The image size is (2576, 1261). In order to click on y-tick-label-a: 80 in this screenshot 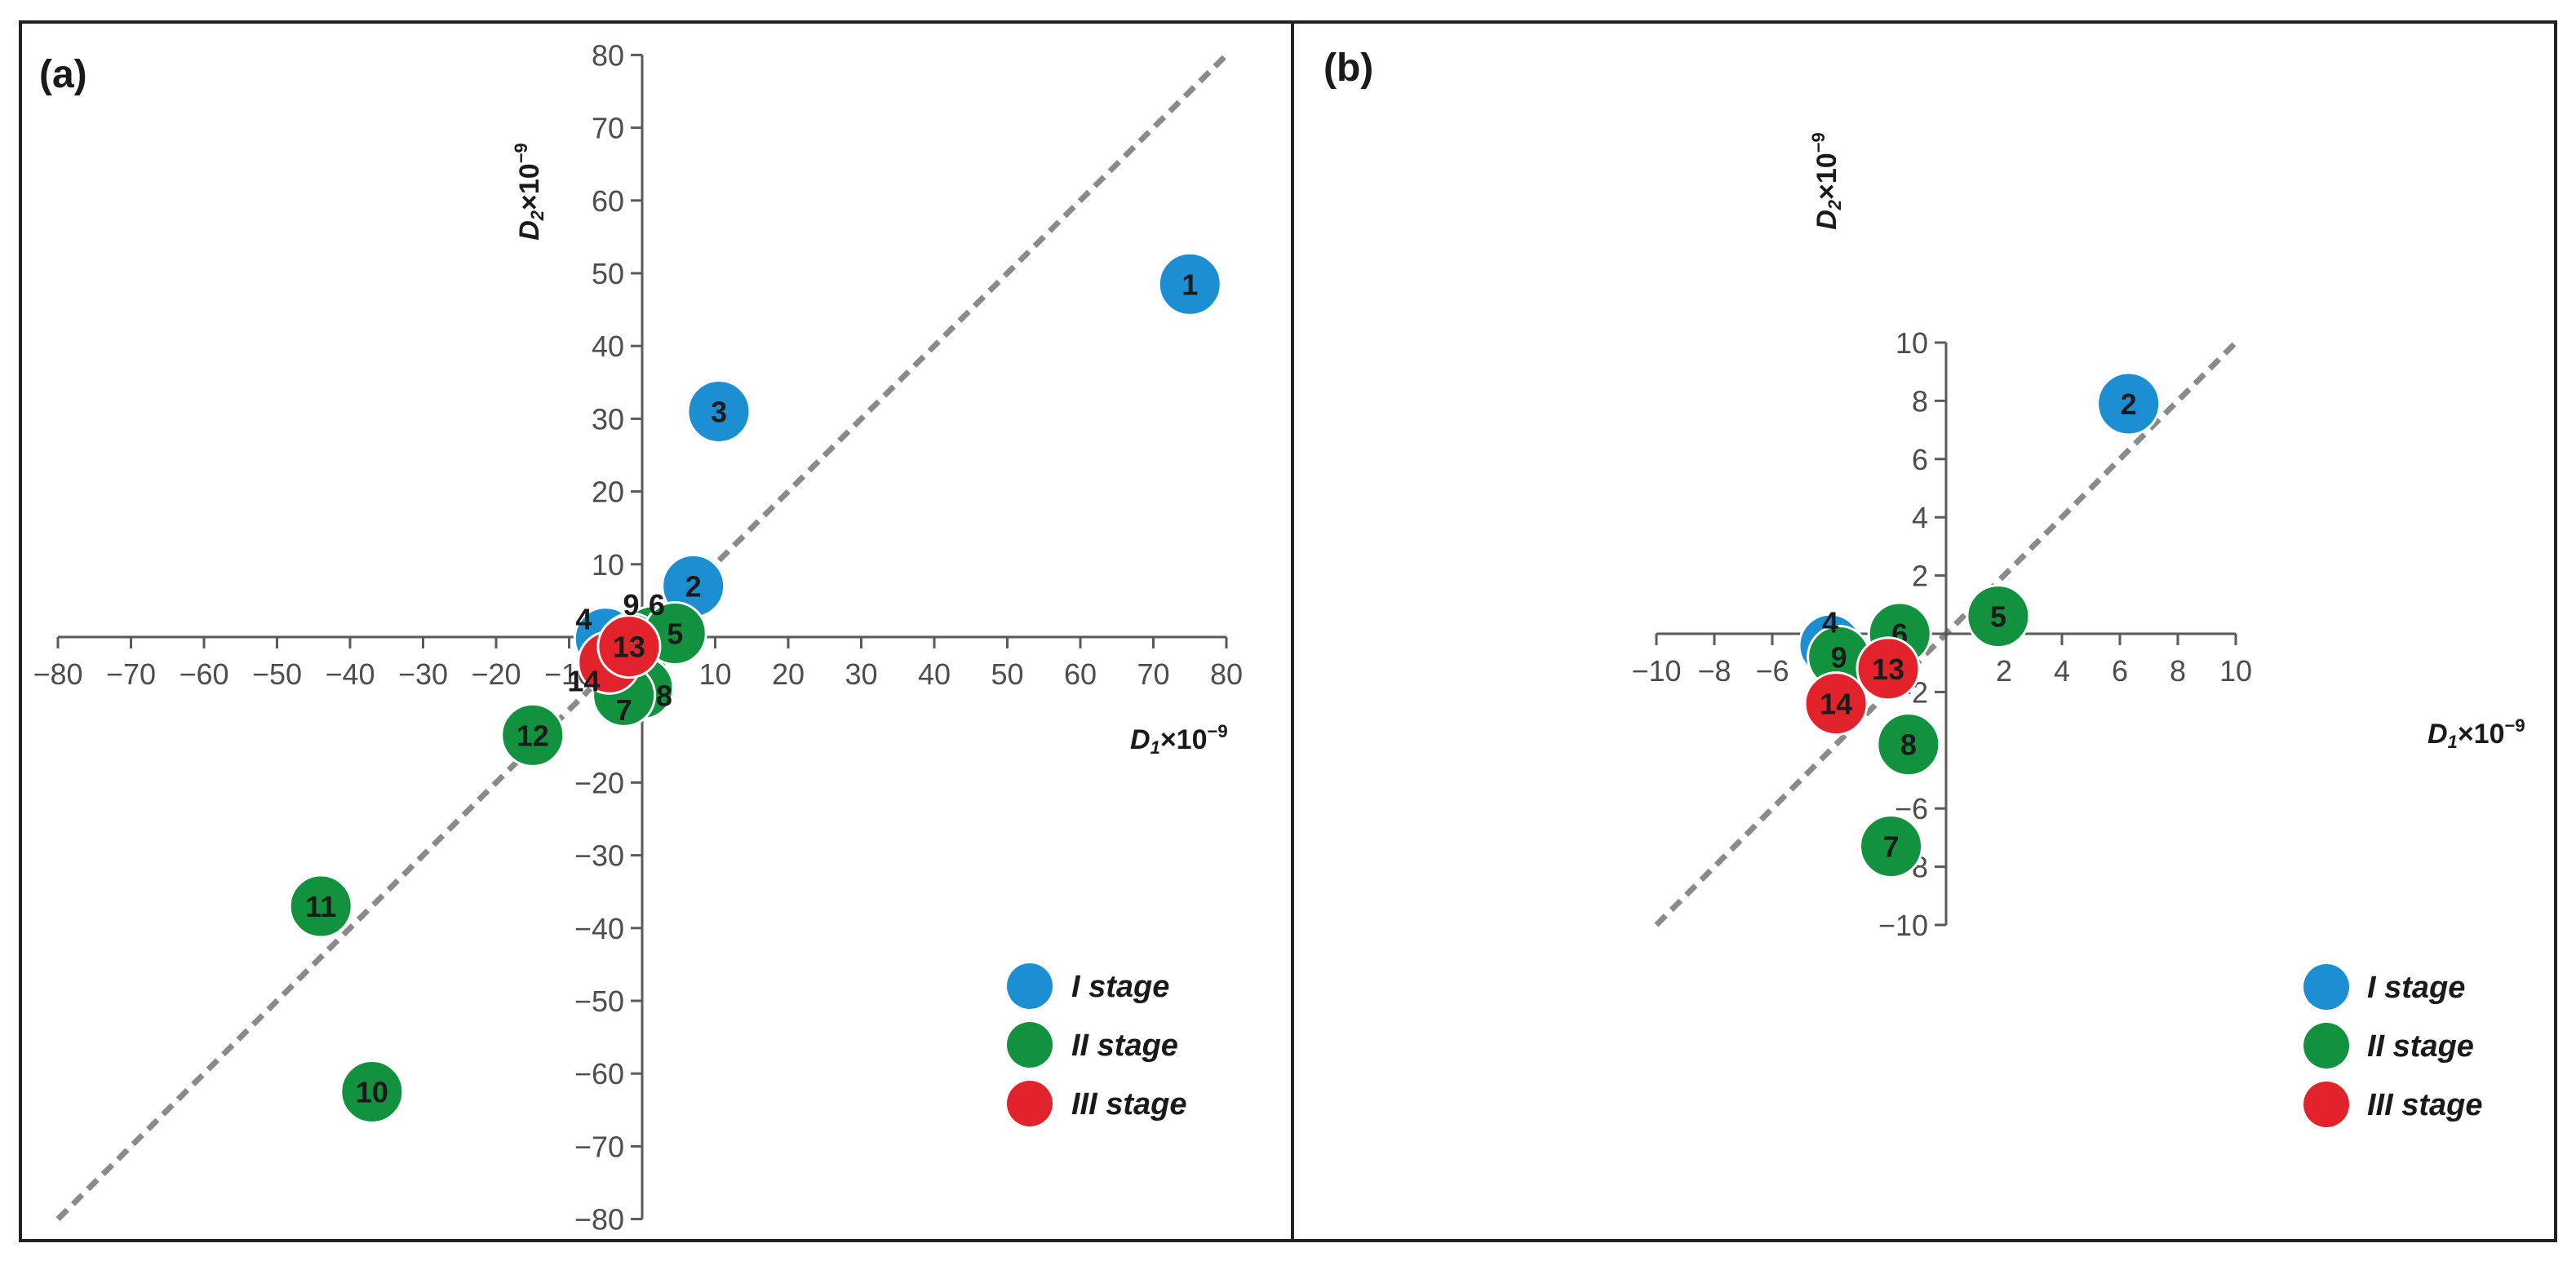, I will do `click(608, 55)`.